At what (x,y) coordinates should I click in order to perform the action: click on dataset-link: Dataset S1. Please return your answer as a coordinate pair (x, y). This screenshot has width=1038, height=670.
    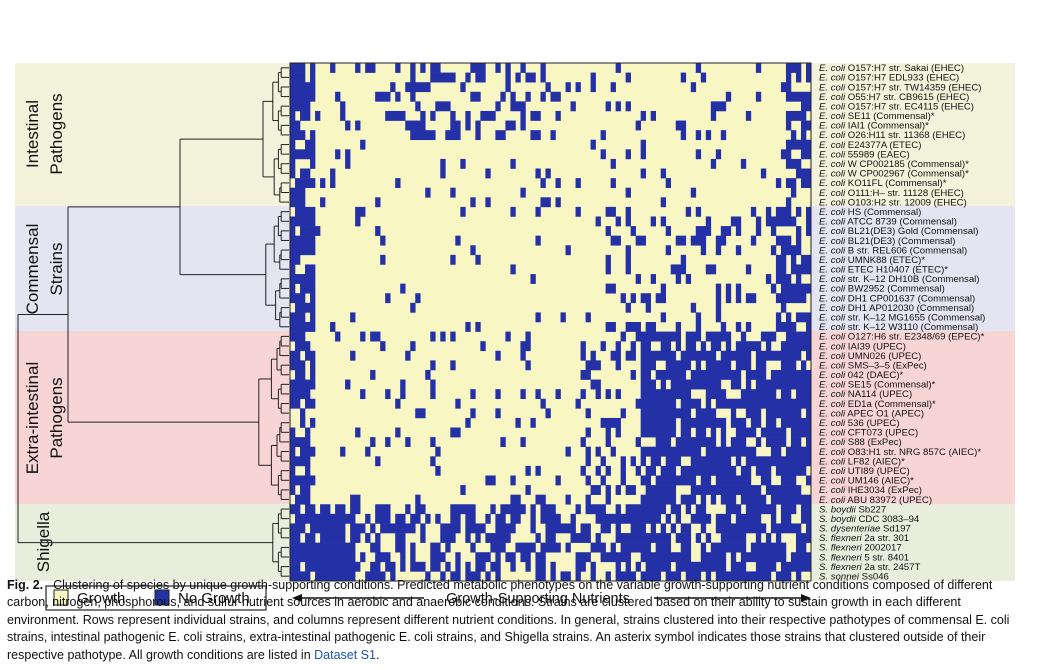
    Looking at the image, I should click on (345, 654).